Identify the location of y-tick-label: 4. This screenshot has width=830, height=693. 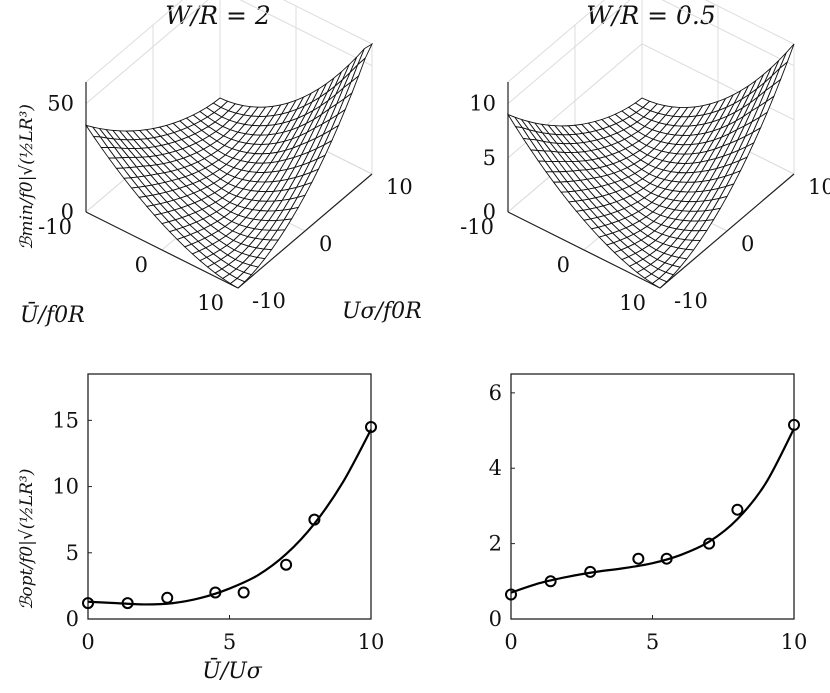
(495, 468).